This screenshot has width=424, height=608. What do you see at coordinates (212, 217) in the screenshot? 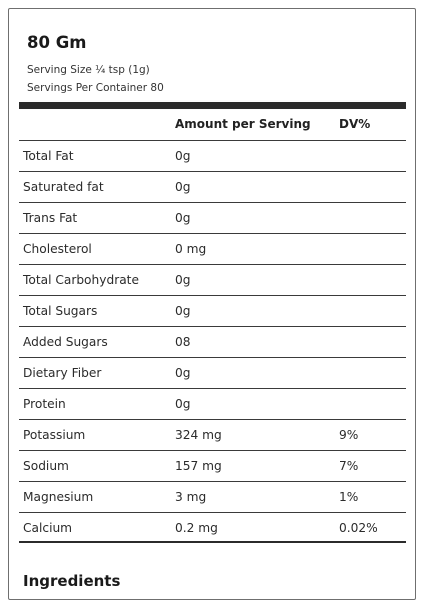
I see `table-row: Trans Fat 0g` at bounding box center [212, 217].